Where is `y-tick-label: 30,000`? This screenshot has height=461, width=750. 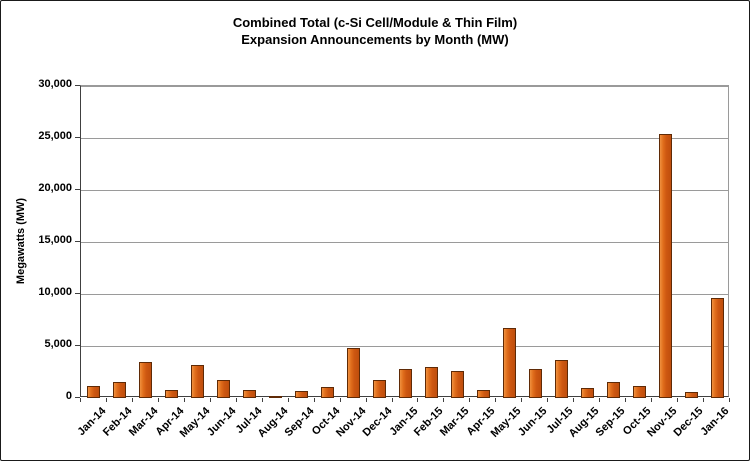 y-tick-label: 30,000 is located at coordinates (55, 84).